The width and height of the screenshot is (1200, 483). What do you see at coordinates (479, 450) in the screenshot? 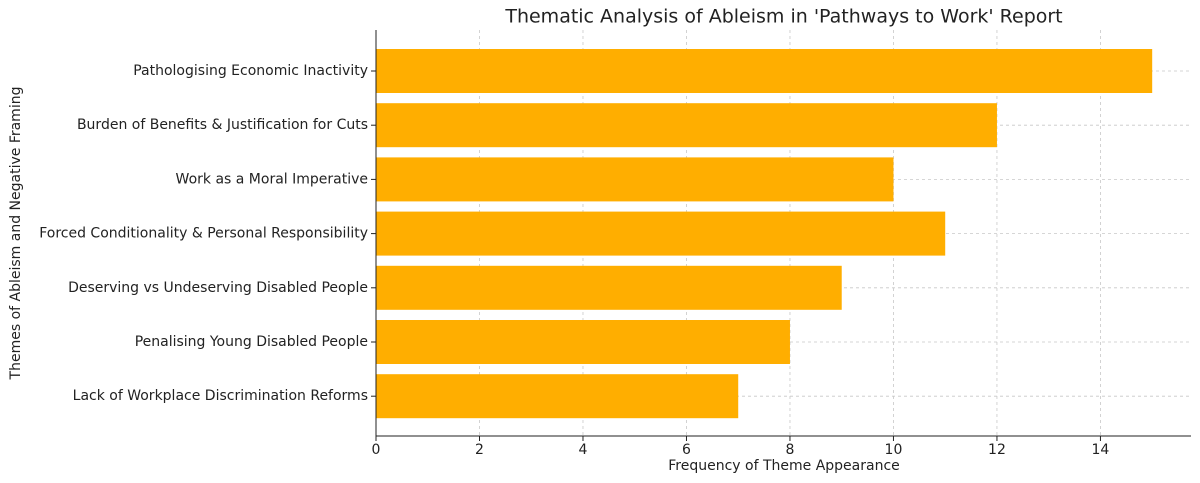
I see `x-tick-label: 2` at bounding box center [479, 450].